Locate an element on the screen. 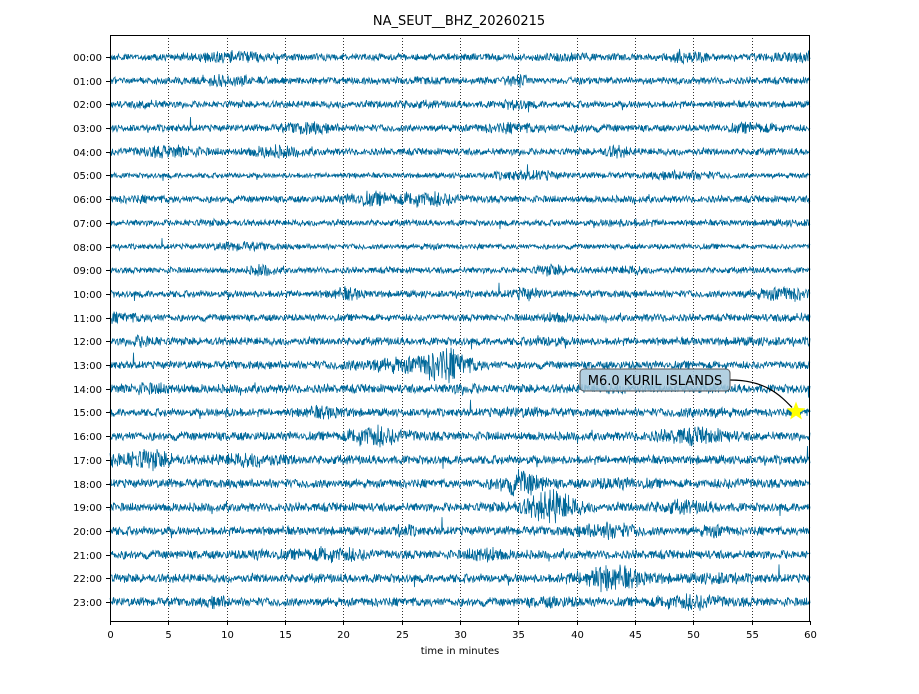  x-tick-label: 60 is located at coordinates (810, 635).